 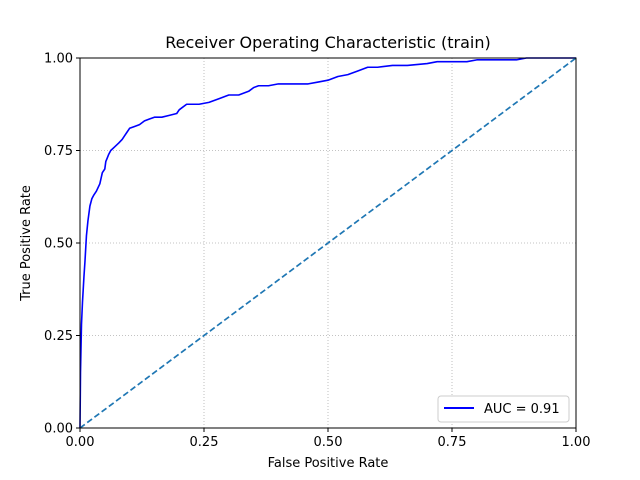 What do you see at coordinates (58, 336) in the screenshot?
I see `y-tick-label: 0.25` at bounding box center [58, 336].